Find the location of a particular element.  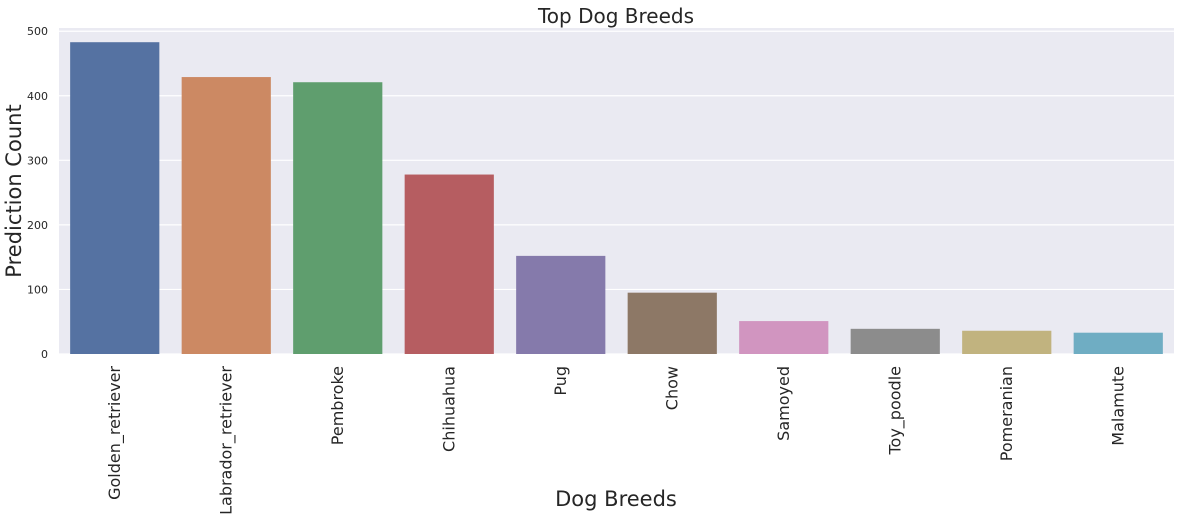

bar-golden-retriever is located at coordinates (115, 198).